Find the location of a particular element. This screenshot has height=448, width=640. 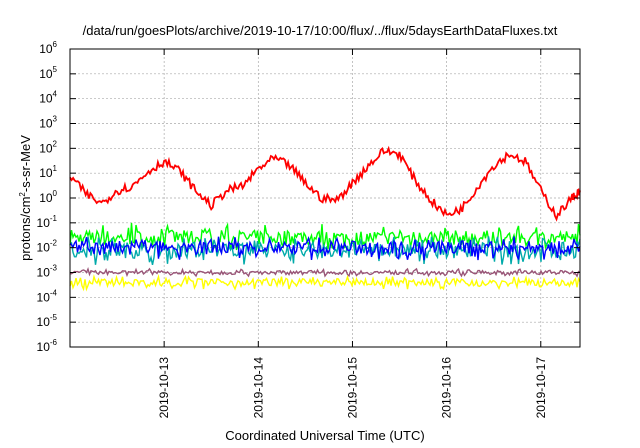

y-tick-label: 10⁻³ is located at coordinates (47, 272).